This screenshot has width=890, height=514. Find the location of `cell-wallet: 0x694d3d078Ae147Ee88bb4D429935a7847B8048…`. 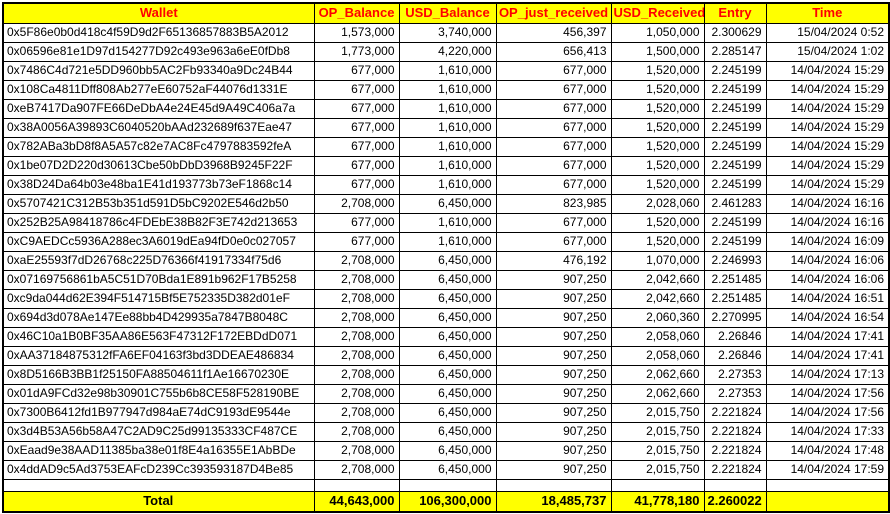

cell-wallet: 0x694d3d078Ae147Ee88bb4D429935a7847B8048… is located at coordinates (158, 317).